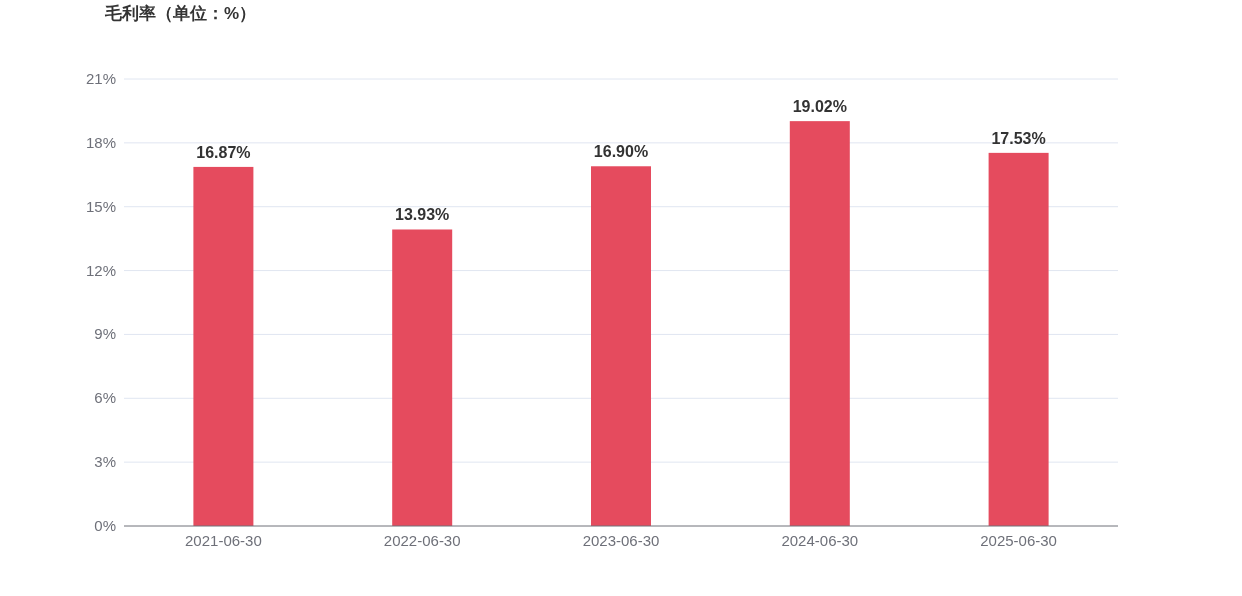  What do you see at coordinates (100, 142) in the screenshot?
I see `y-tick-label: 18%` at bounding box center [100, 142].